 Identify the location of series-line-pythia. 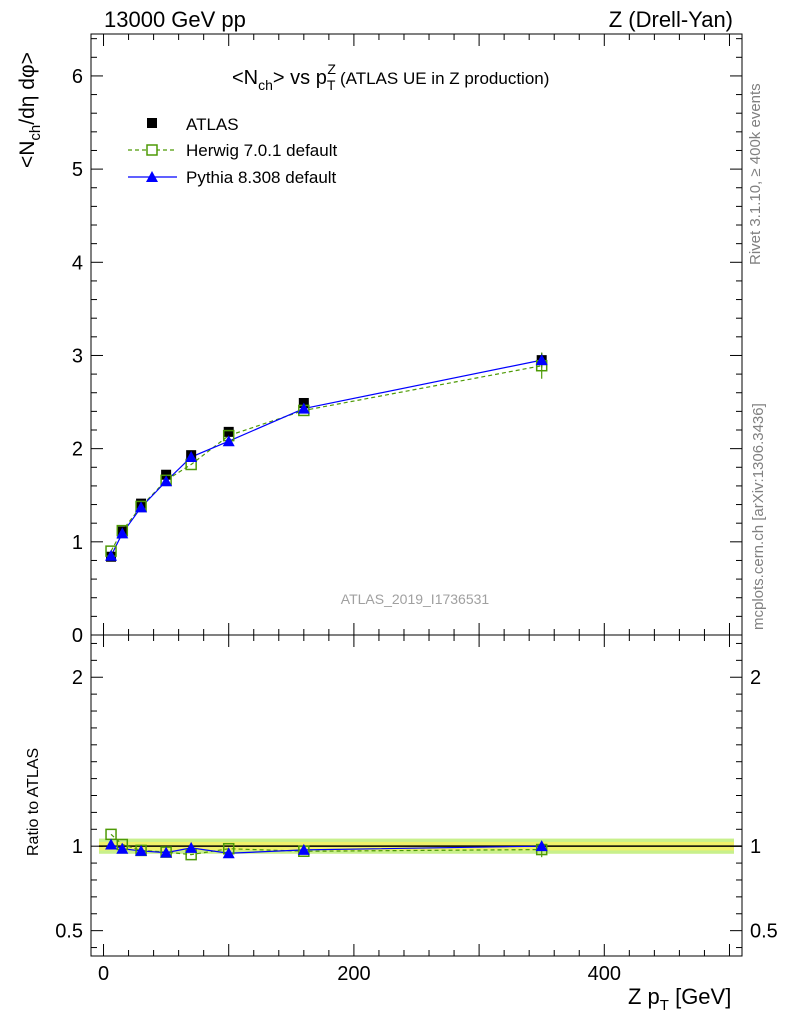
(326, 458).